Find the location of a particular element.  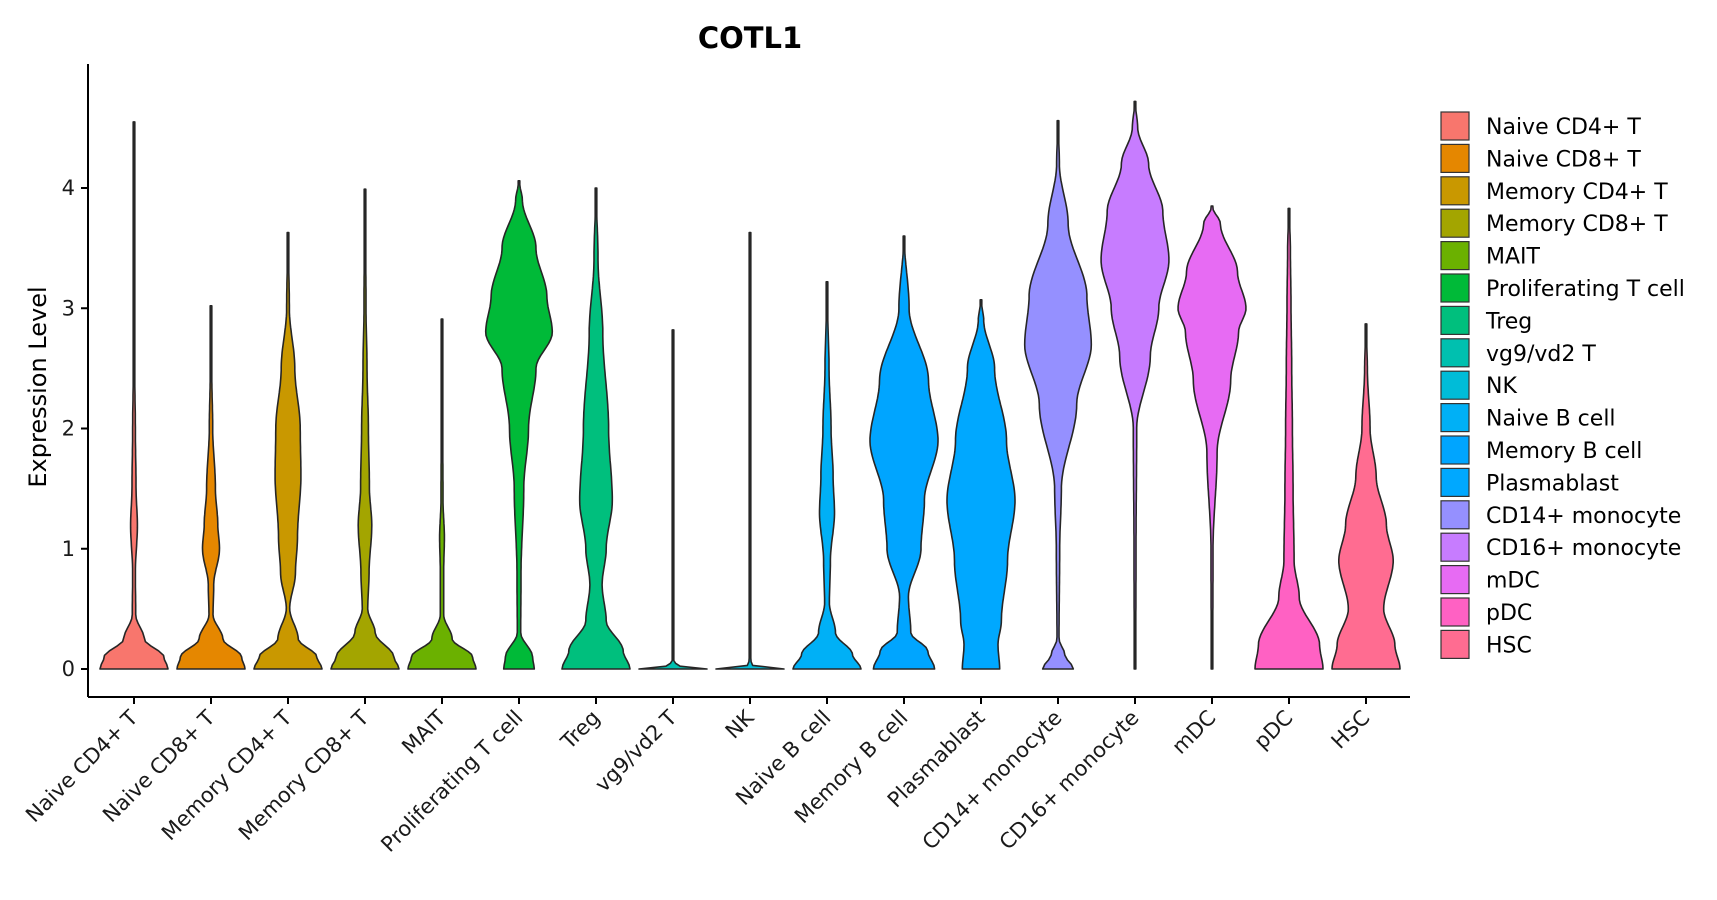

legend-label: Naive B cell is located at coordinates (1551, 419).